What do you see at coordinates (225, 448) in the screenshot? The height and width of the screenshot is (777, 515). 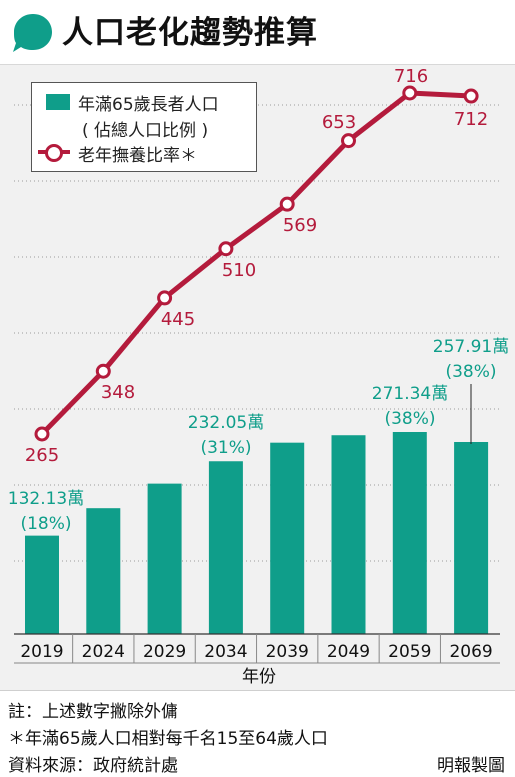 I see `bar-share-label: (31%)` at bounding box center [225, 448].